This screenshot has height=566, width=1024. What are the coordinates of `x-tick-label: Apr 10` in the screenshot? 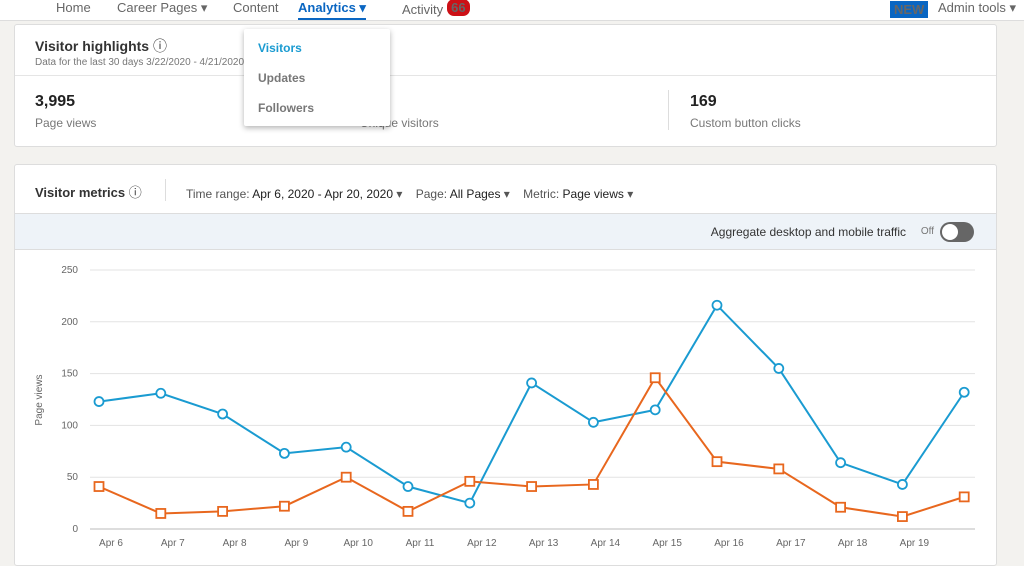 It's located at (358, 543).